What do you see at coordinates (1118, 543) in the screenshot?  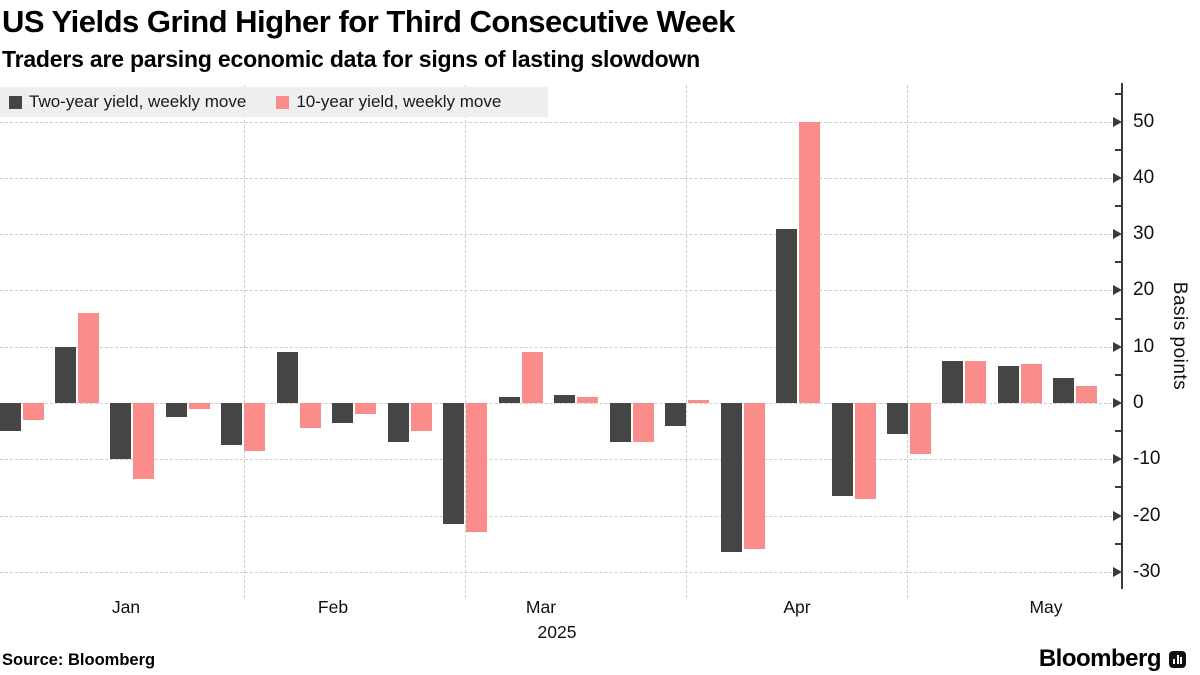 I see `y-axis-minor-tick--25` at bounding box center [1118, 543].